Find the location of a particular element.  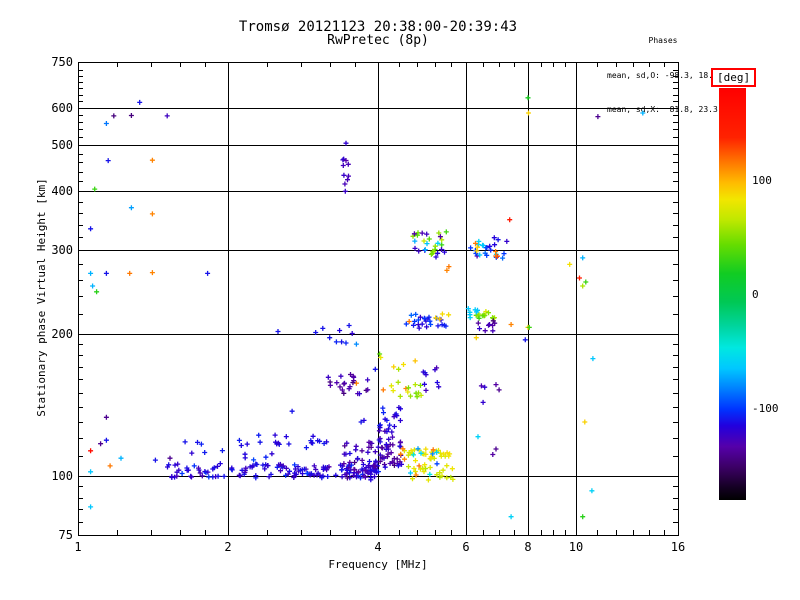

x-tick-label: 2 is located at coordinates (228, 547).